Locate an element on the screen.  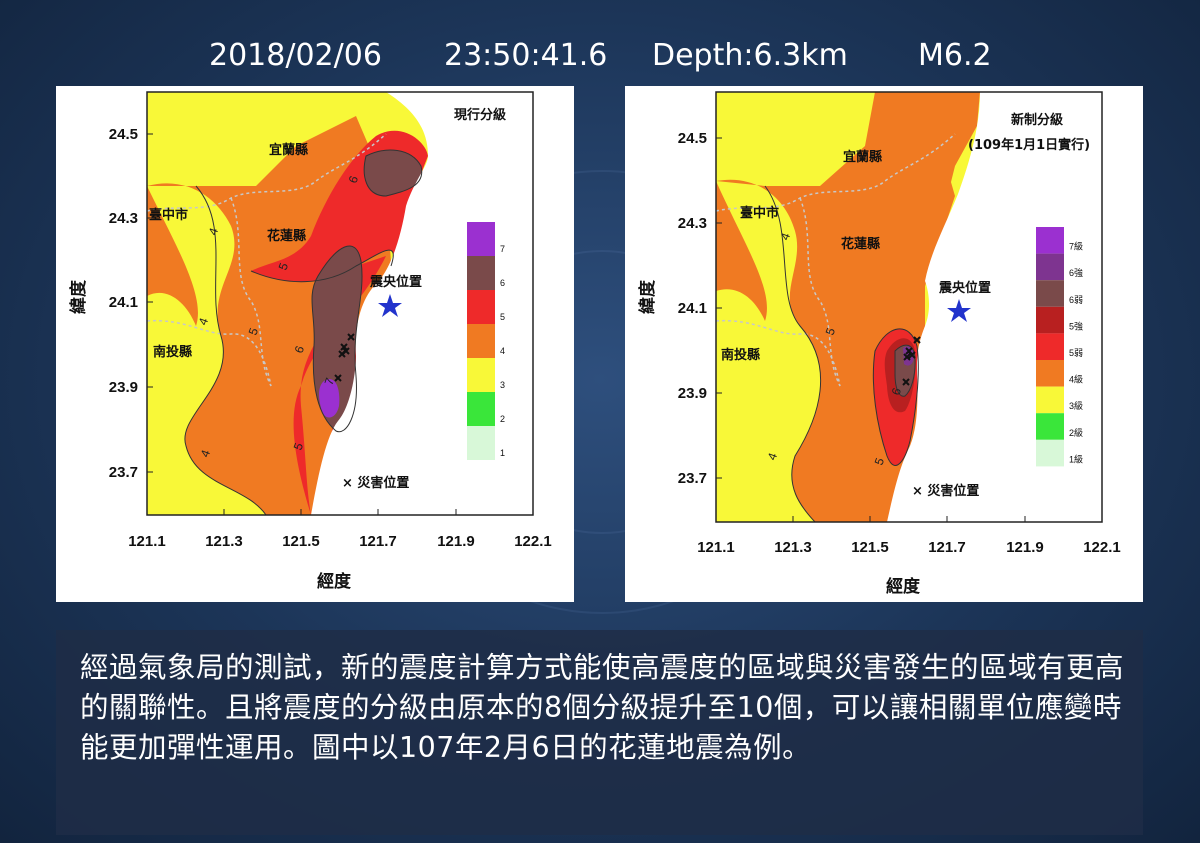
legend-label: 7級 is located at coordinates (1076, 246).